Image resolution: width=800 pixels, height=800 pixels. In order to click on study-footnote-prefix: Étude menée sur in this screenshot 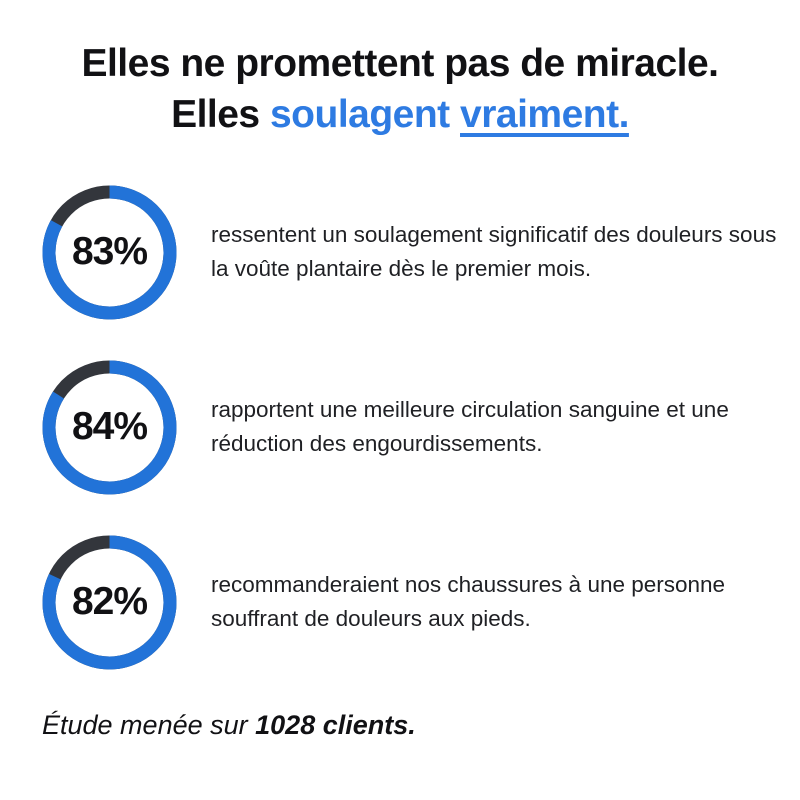, I will do `click(145, 724)`.